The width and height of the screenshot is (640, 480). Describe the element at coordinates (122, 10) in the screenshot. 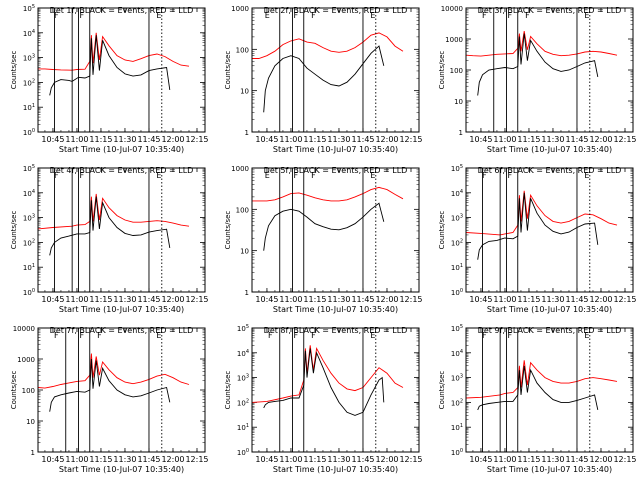

I see `panel-title: Det 1f, BLACK = Events, RED = LLD` at that location.